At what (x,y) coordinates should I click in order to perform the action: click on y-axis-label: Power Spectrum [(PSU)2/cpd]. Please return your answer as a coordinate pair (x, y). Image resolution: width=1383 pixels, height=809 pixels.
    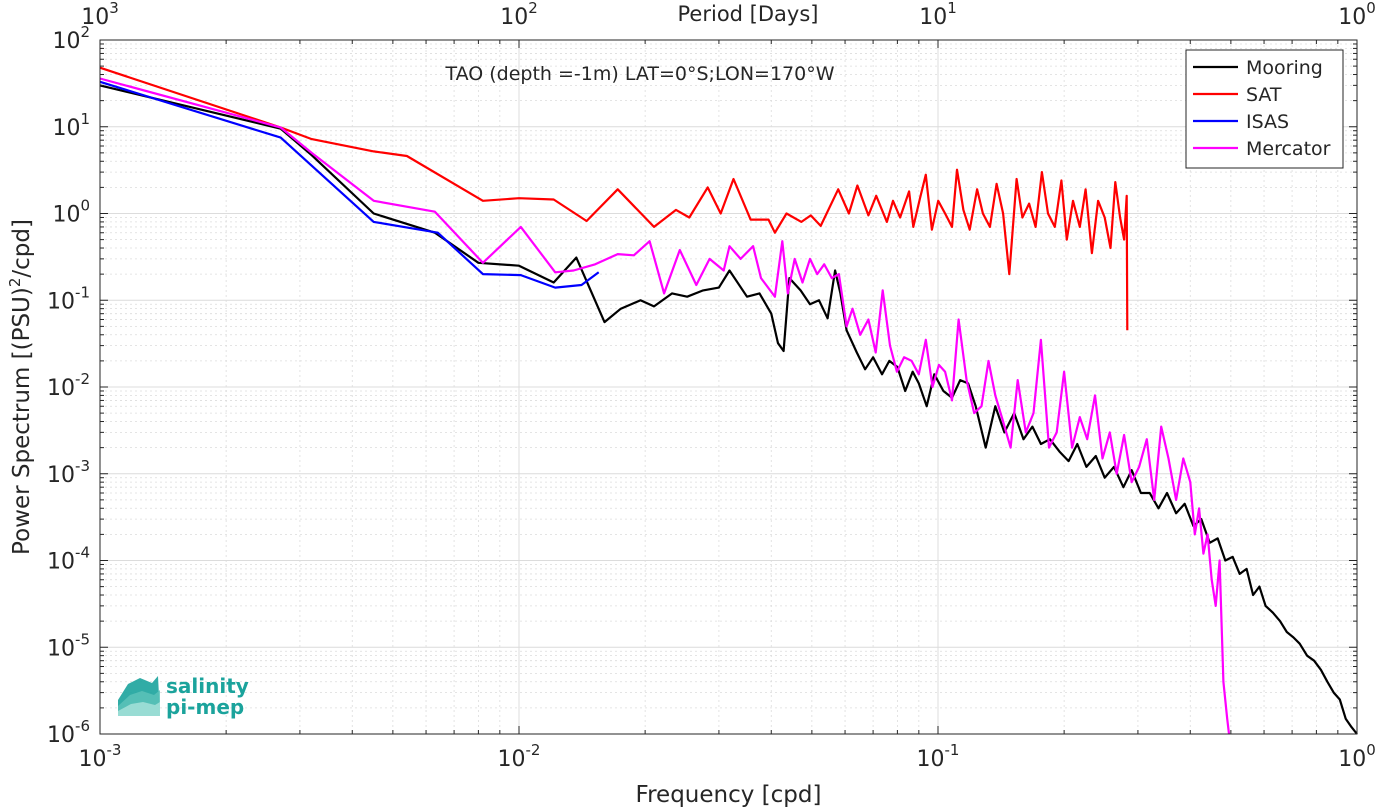
    Looking at the image, I should click on (20, 387).